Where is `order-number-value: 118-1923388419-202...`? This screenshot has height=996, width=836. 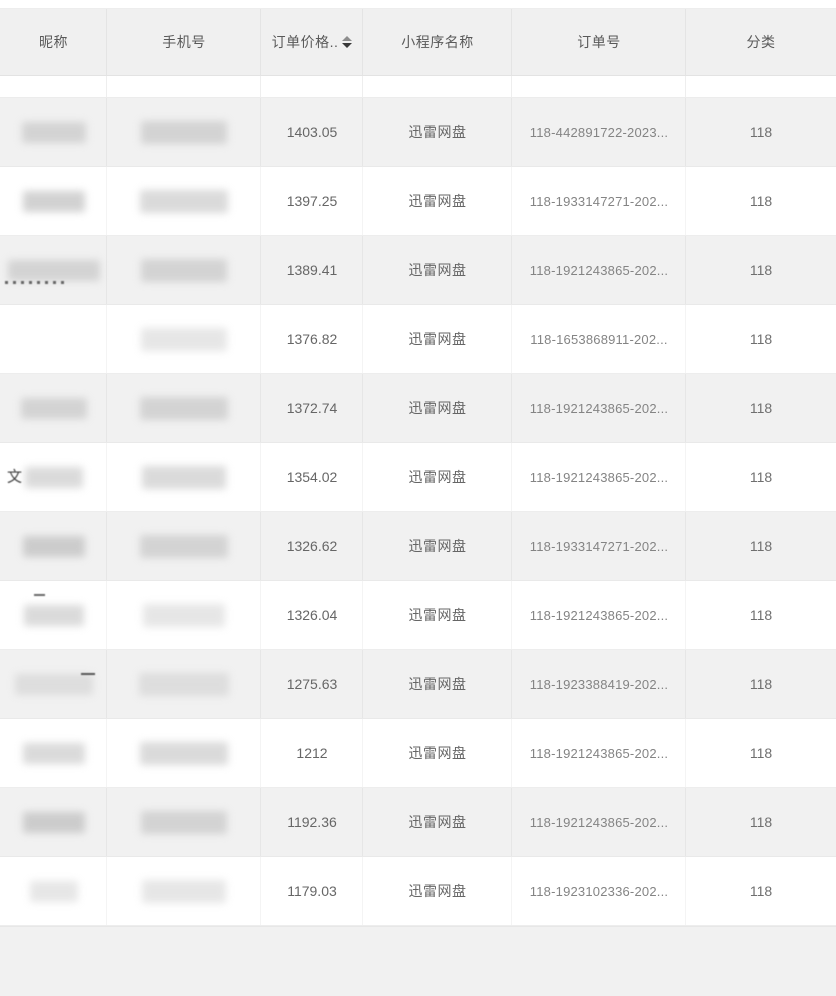 order-number-value: 118-1923388419-202... is located at coordinates (599, 684).